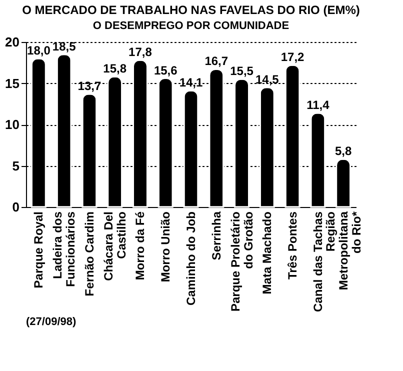  I want to click on y-tick-label: 0, so click(16, 207).